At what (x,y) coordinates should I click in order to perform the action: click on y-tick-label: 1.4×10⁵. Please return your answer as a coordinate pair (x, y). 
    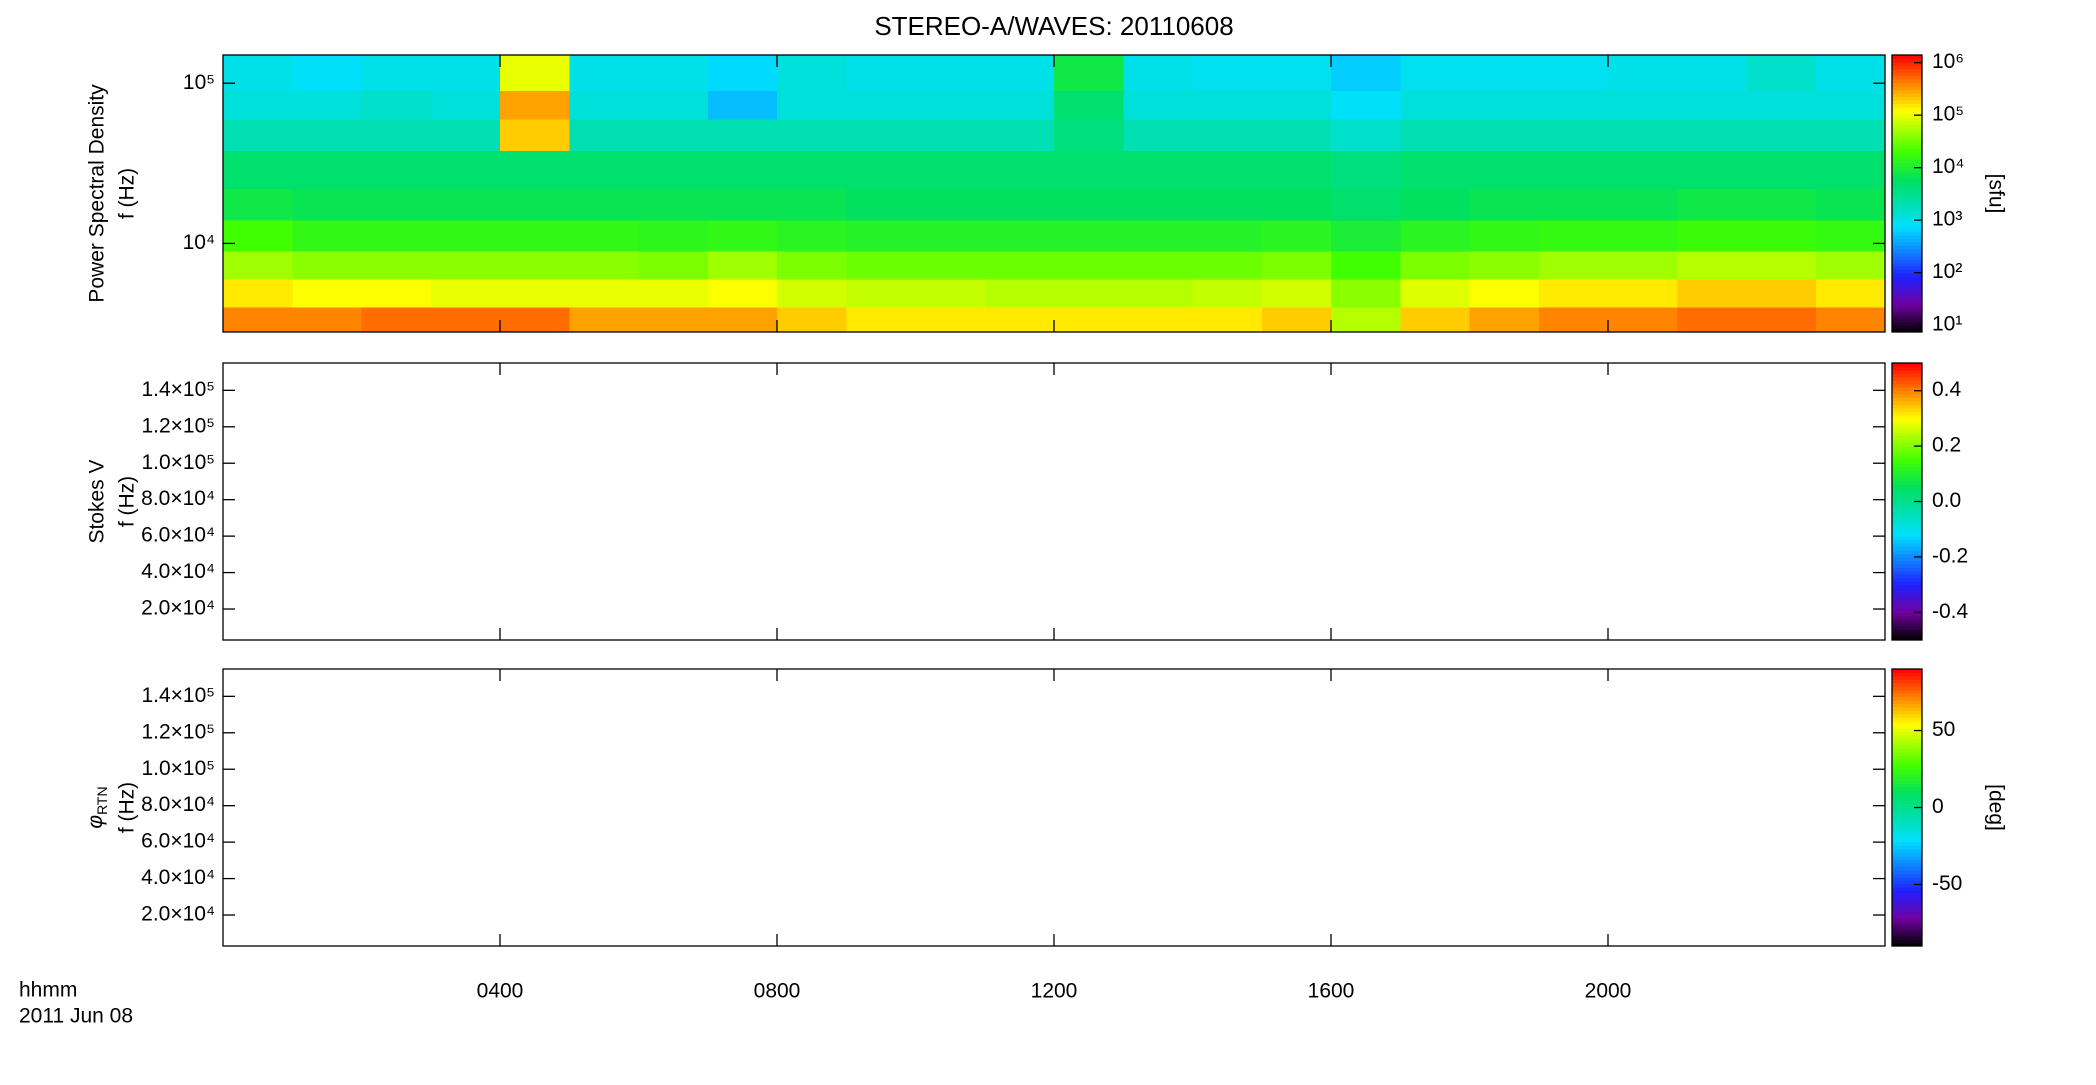
    Looking at the image, I should click on (178, 389).